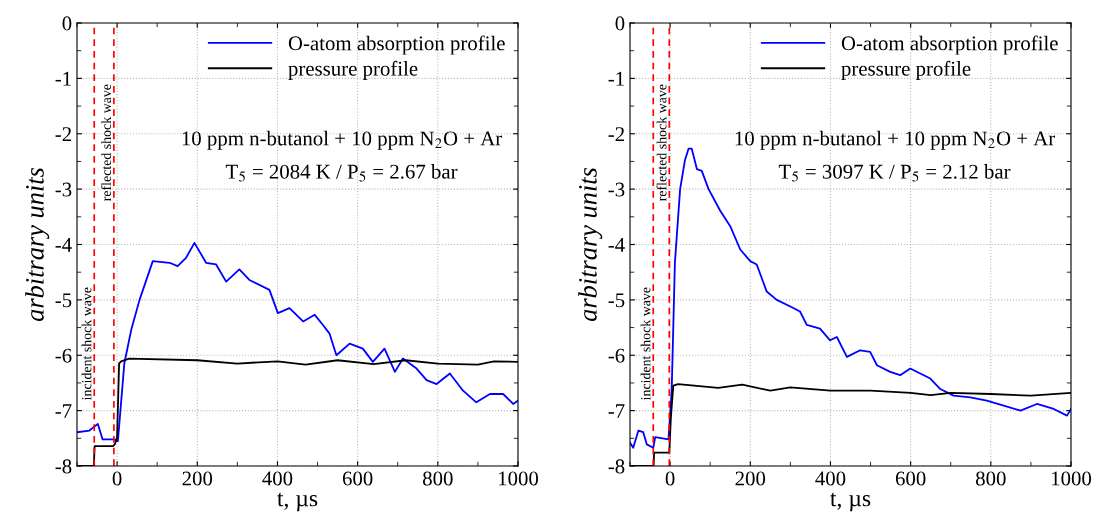 The width and height of the screenshot is (1094, 517). What do you see at coordinates (341, 173) in the screenshot?
I see `annotation: T$_{5}$ = 2084 K / P$_{5}$ = 2.67 bar` at bounding box center [341, 173].